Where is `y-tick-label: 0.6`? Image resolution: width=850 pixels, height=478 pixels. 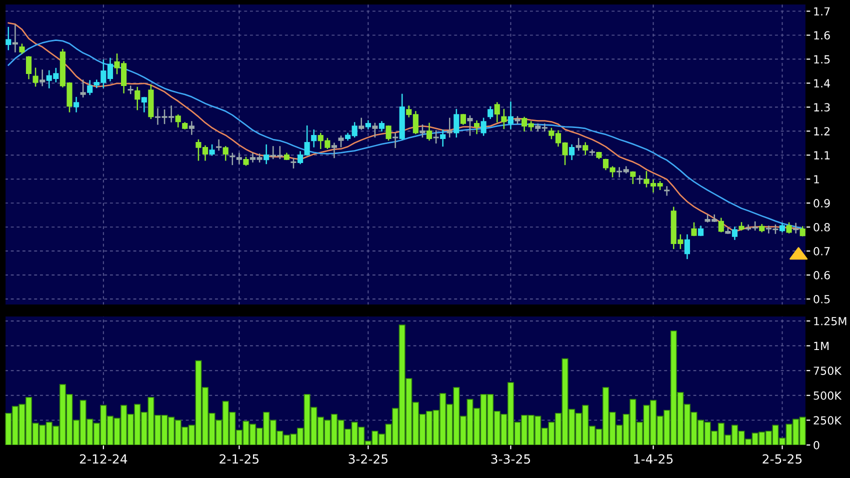 y-tick-label: 0.6 is located at coordinates (822, 275).